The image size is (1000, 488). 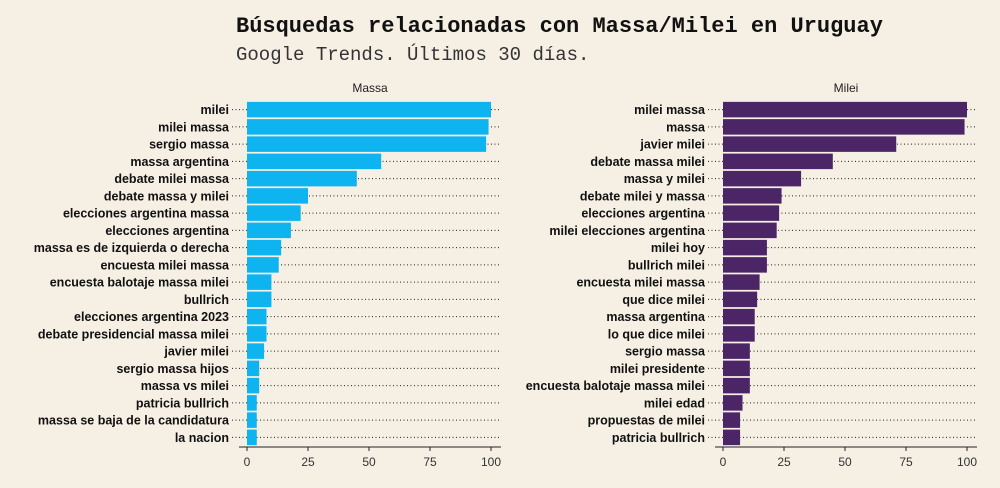 I want to click on category-label: milei, so click(x=215, y=110).